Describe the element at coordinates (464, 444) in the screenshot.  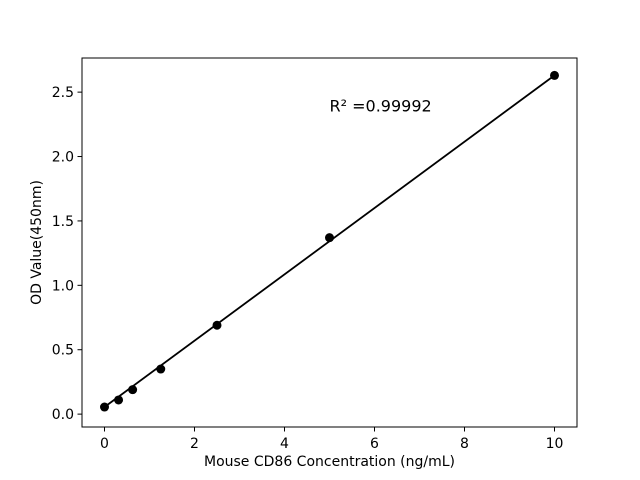
I see `x-tick-label: 8` at that location.